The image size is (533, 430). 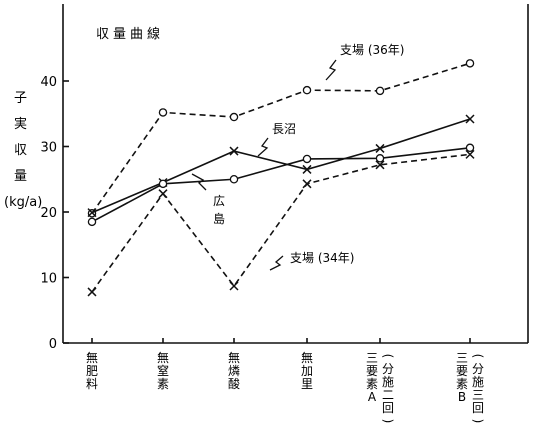 What do you see at coordinates (20, 124) in the screenshot?
I see `y-label-char: 実` at bounding box center [20, 124].